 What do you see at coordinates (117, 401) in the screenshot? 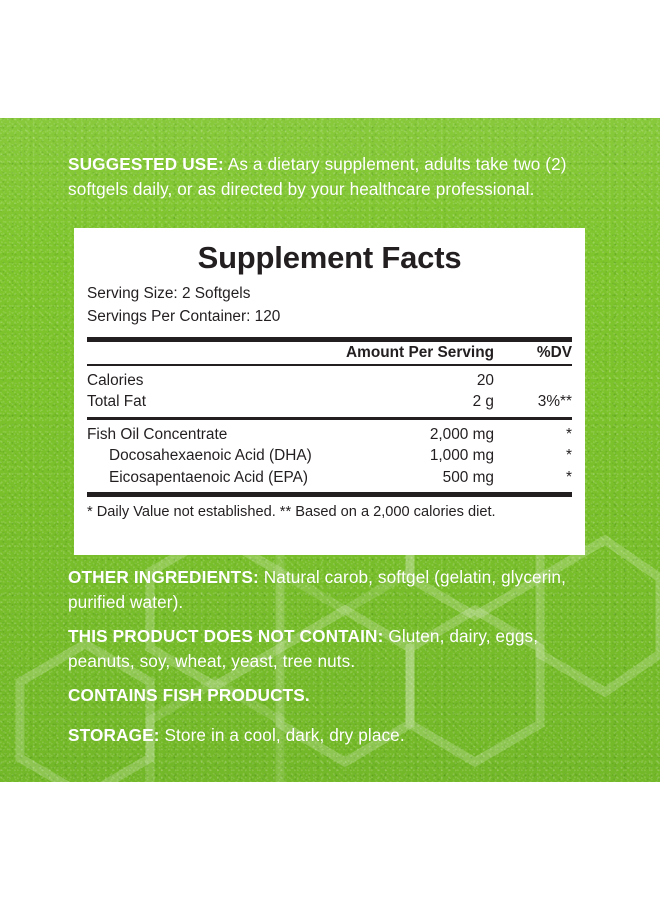
I see `row-name: Total Fat` at bounding box center [117, 401].